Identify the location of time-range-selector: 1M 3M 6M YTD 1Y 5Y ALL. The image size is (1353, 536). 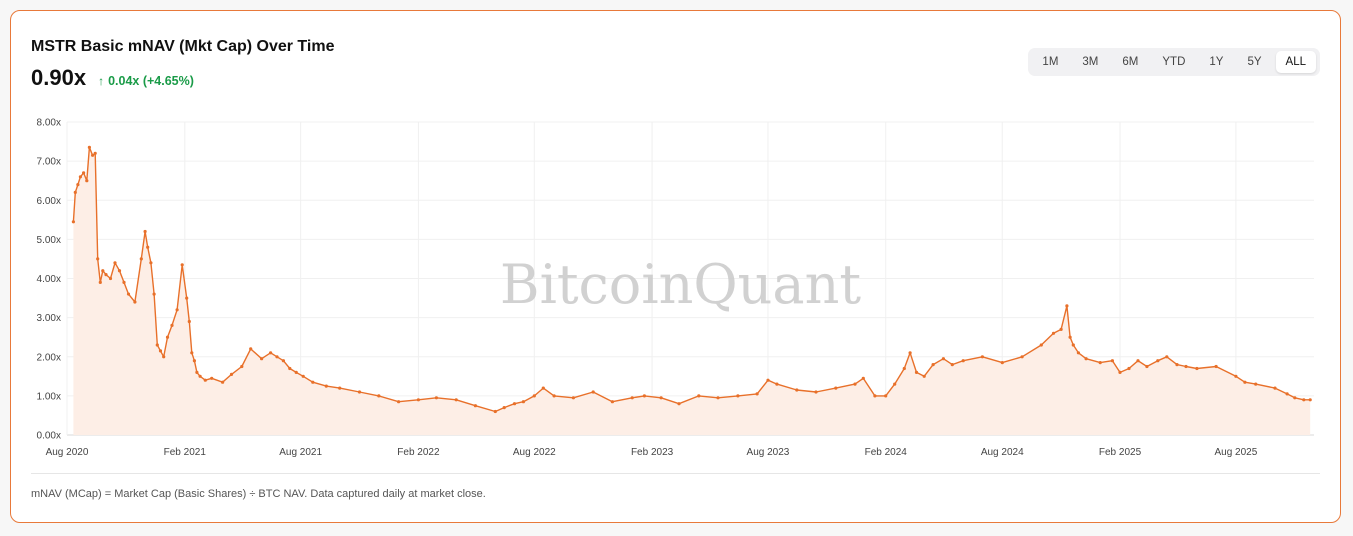
(1174, 62).